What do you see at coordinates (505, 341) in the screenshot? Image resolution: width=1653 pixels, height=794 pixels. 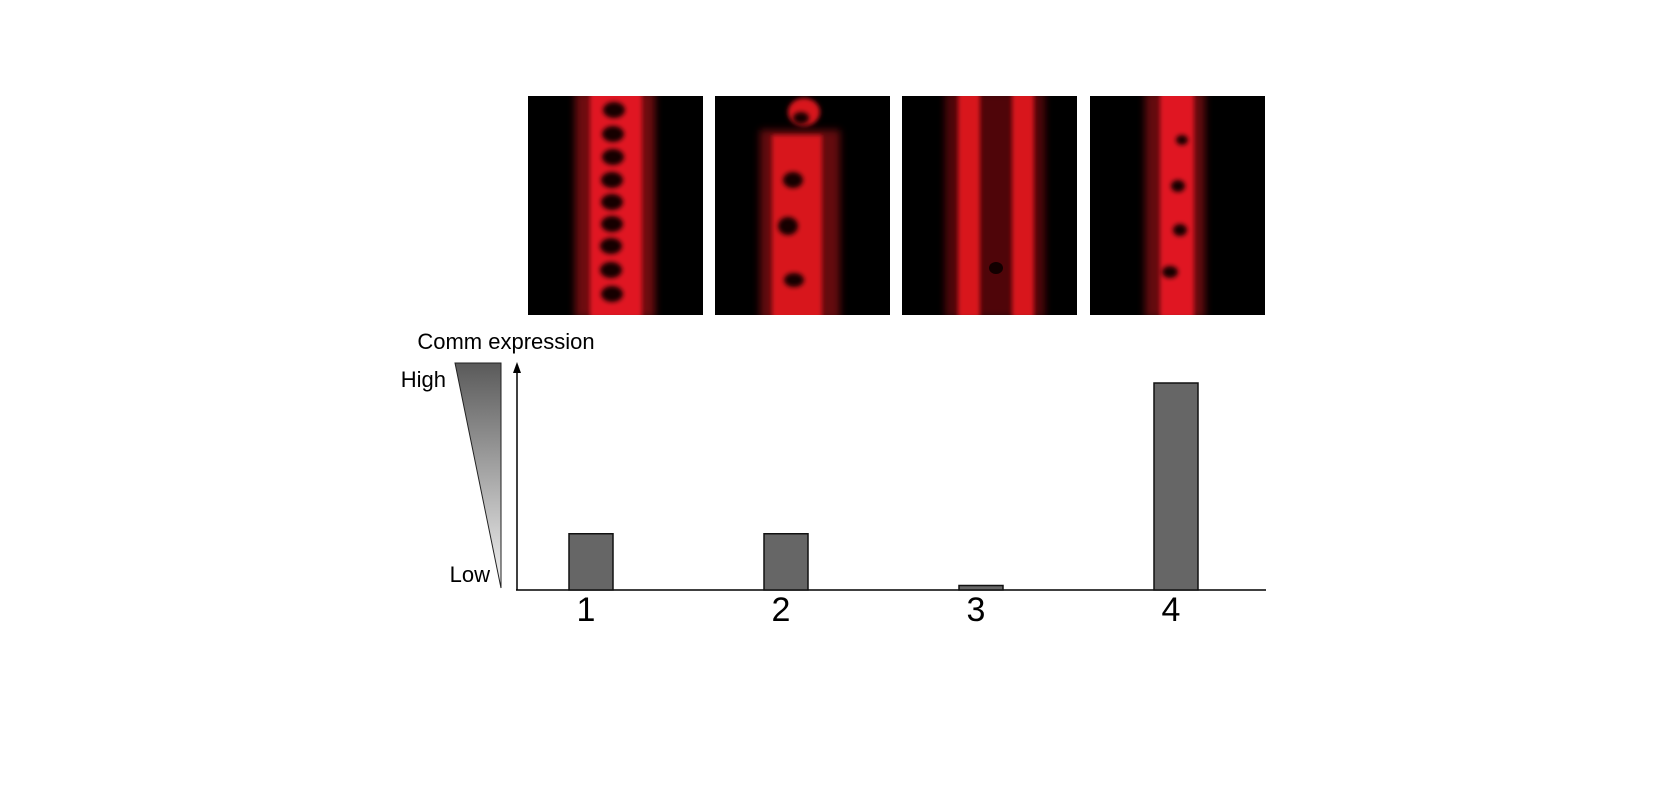 I see `y-axis-label: Comm expression` at bounding box center [505, 341].